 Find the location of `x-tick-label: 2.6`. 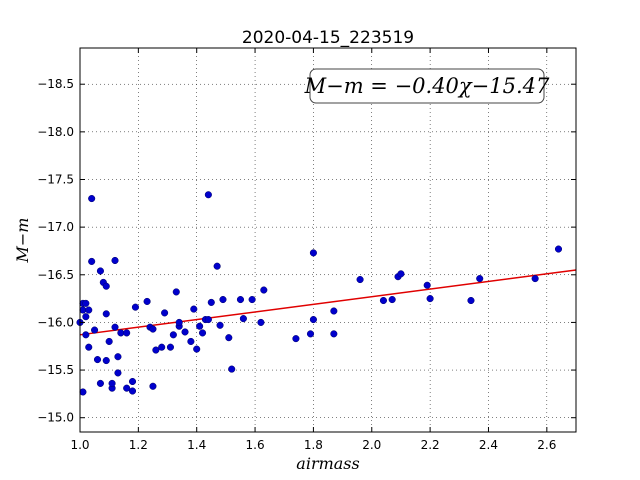

x-tick-label: 2.6 is located at coordinates (546, 445).